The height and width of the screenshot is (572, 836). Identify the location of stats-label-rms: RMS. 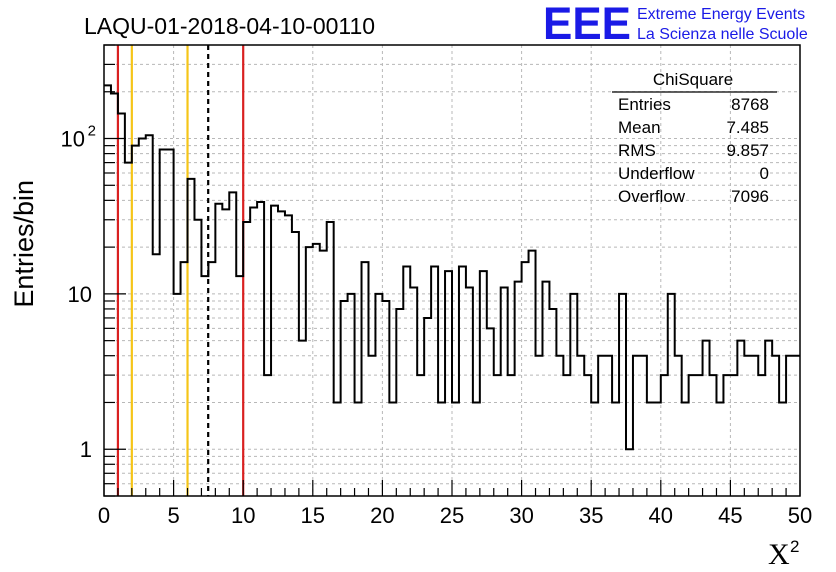
(637, 150).